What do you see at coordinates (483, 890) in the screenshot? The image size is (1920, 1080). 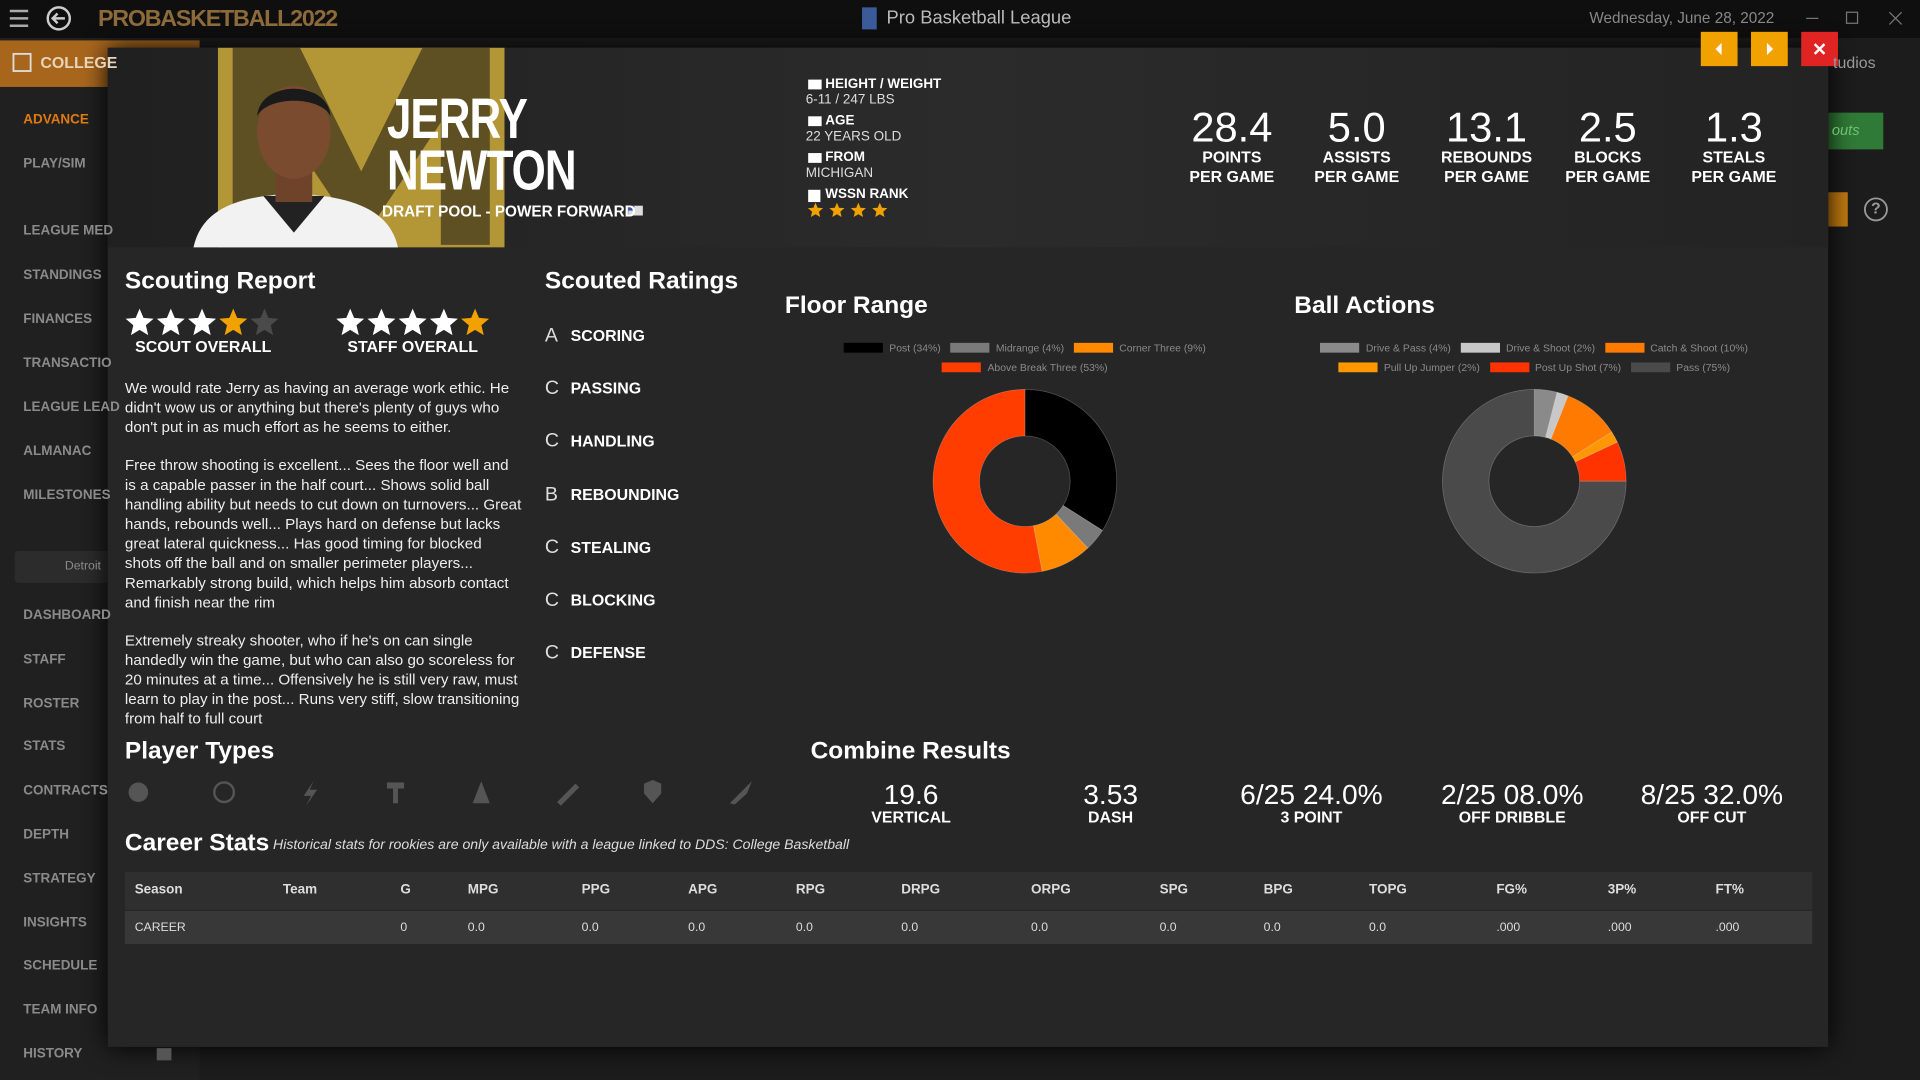 I see `column-header: MPG` at bounding box center [483, 890].